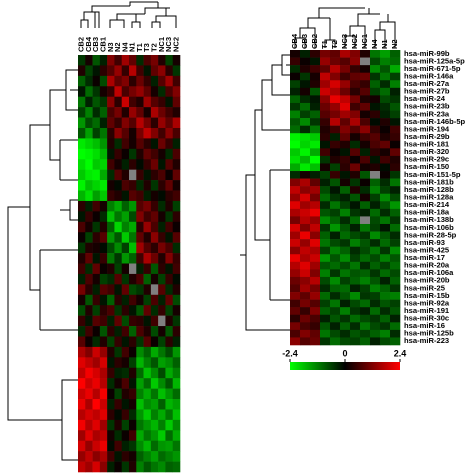 The height and width of the screenshot is (474, 474). What do you see at coordinates (427, 128) in the screenshot?
I see `row-label: hsa-miR-194` at bounding box center [427, 128].